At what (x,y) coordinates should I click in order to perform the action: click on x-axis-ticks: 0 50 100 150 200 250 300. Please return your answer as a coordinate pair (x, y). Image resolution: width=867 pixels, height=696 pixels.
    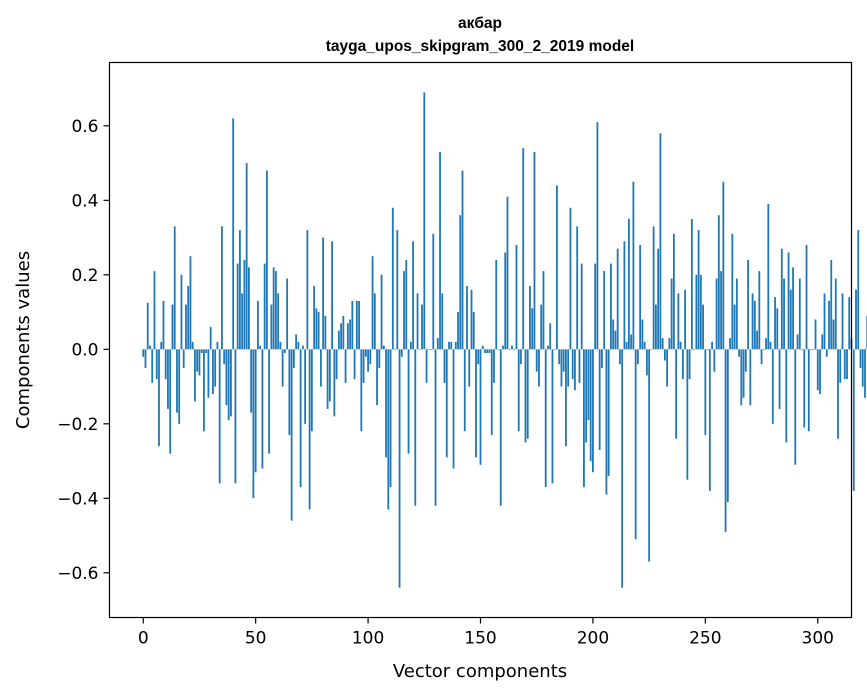
    Looking at the image, I should click on (486, 633).